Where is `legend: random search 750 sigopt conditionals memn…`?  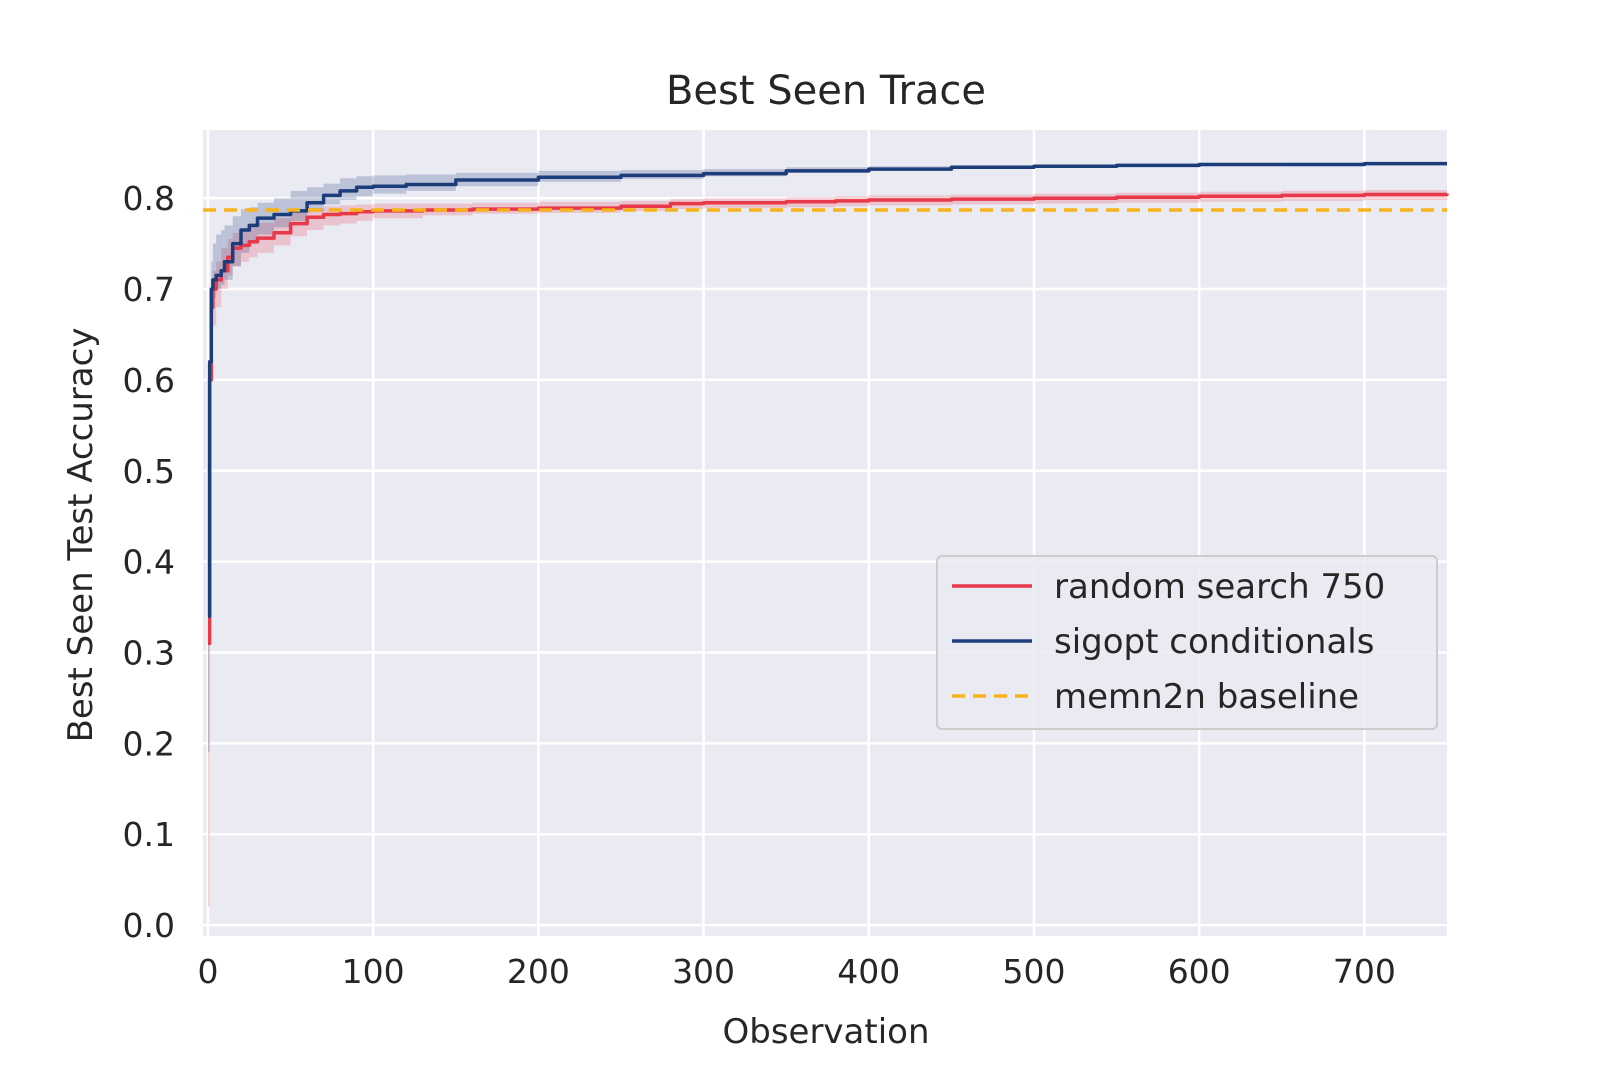 legend: random search 750 sigopt conditionals memn… is located at coordinates (1187, 642).